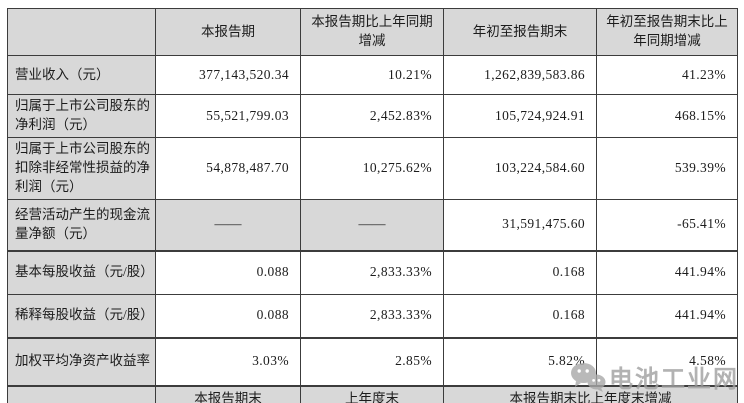  What do you see at coordinates (228, 225) in the screenshot?
I see `cell-operating-cash-flow-current: ——` at bounding box center [228, 225].